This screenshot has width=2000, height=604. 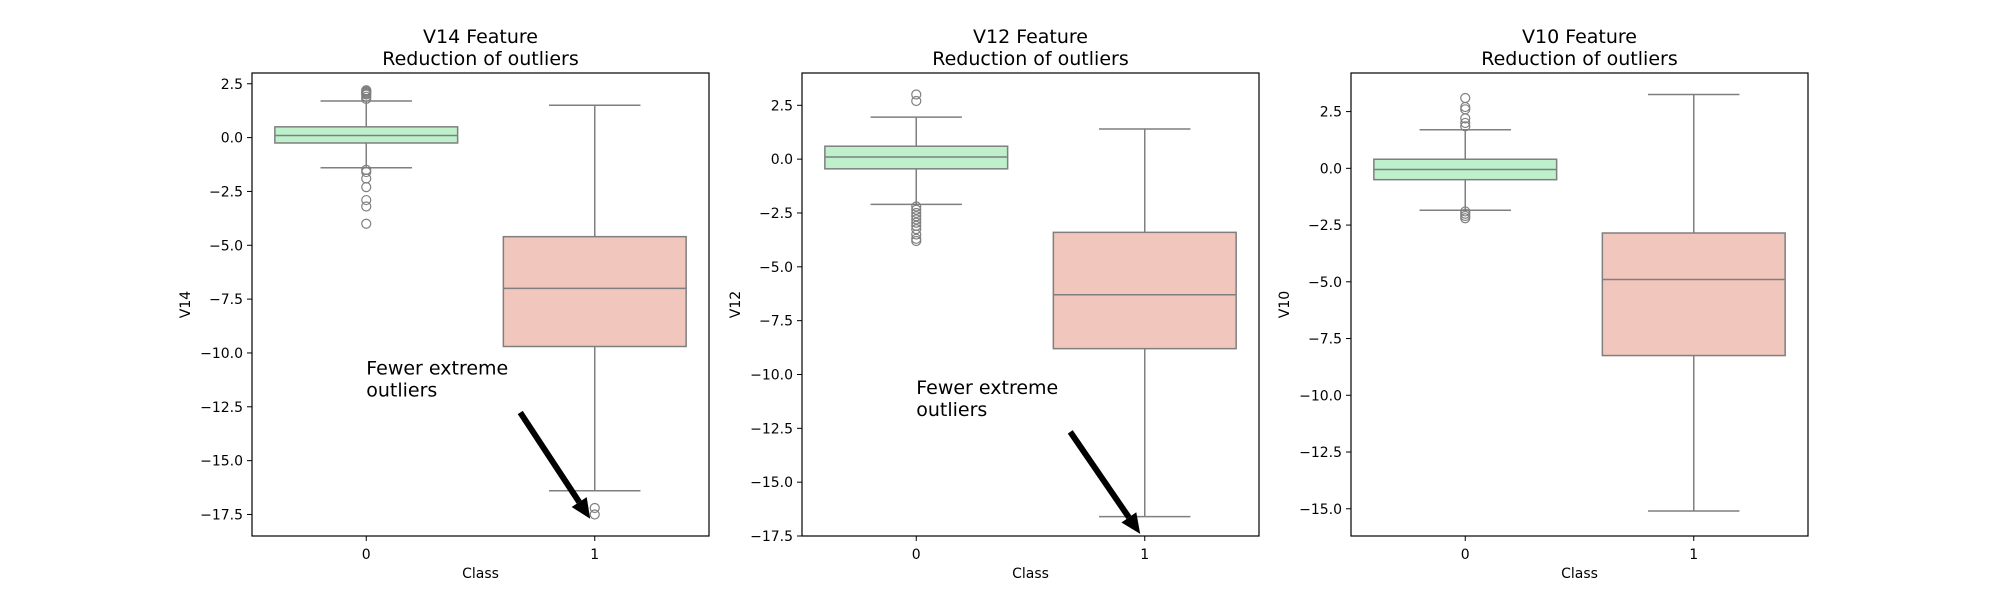 I want to click on y-axis-label: V14, so click(x=186, y=304).